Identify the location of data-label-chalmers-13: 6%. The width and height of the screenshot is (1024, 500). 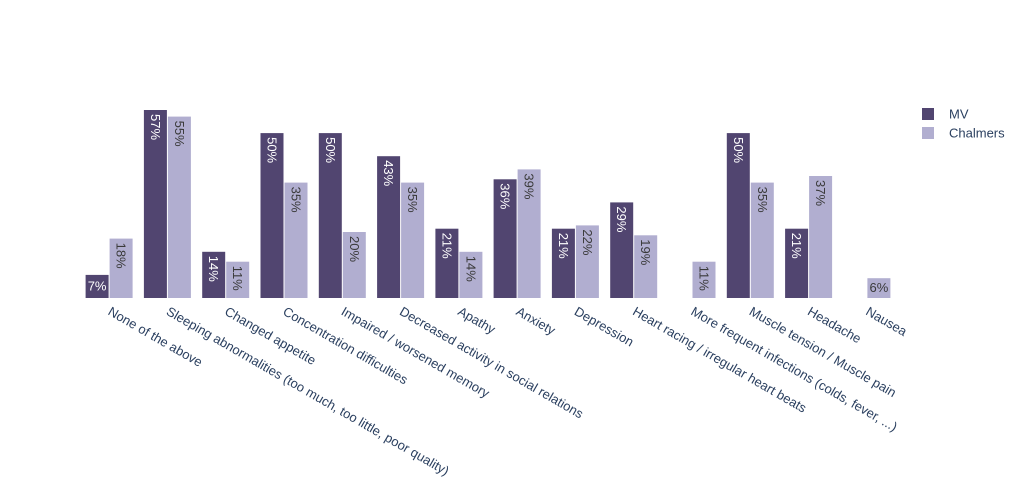
(879, 287).